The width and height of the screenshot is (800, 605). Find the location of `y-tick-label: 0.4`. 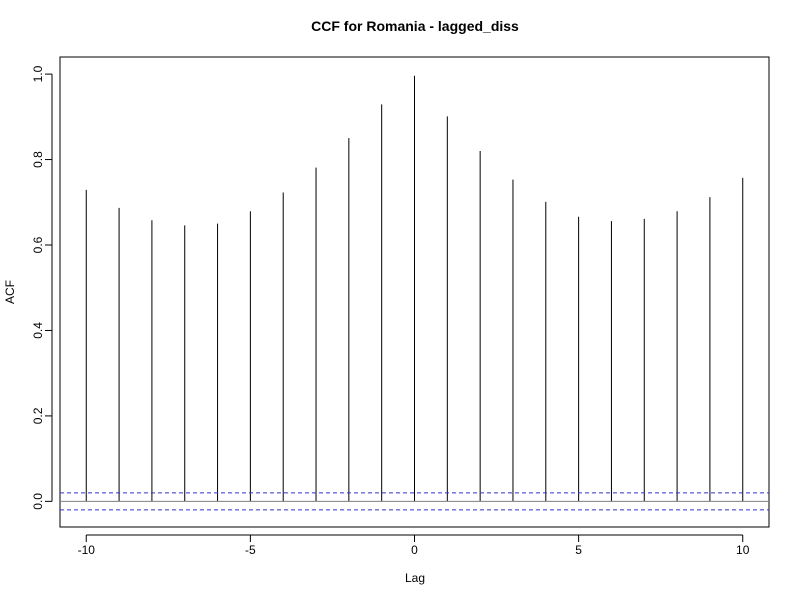

y-tick-label: 0.4 is located at coordinates (38, 330).